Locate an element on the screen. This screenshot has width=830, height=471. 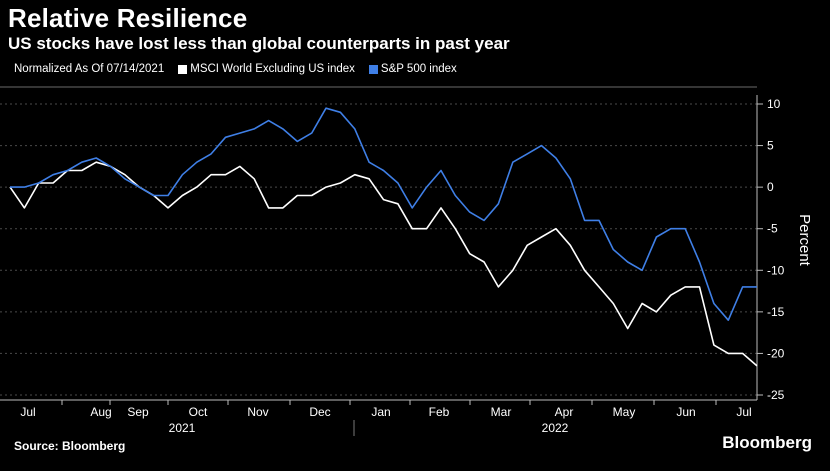
y-tick-label: -5 is located at coordinates (772, 229).